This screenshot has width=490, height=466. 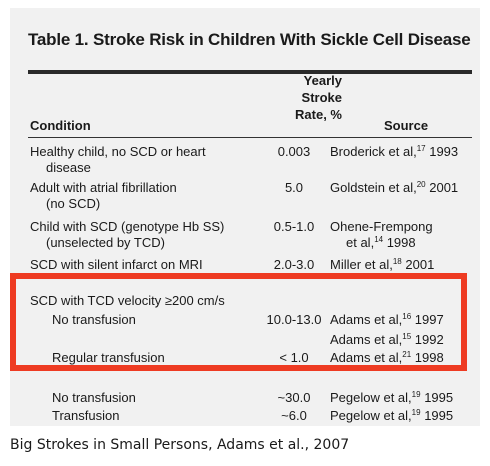 I want to click on condition-text: Child with SCD (genotype Hb SS), so click(x=127, y=226).